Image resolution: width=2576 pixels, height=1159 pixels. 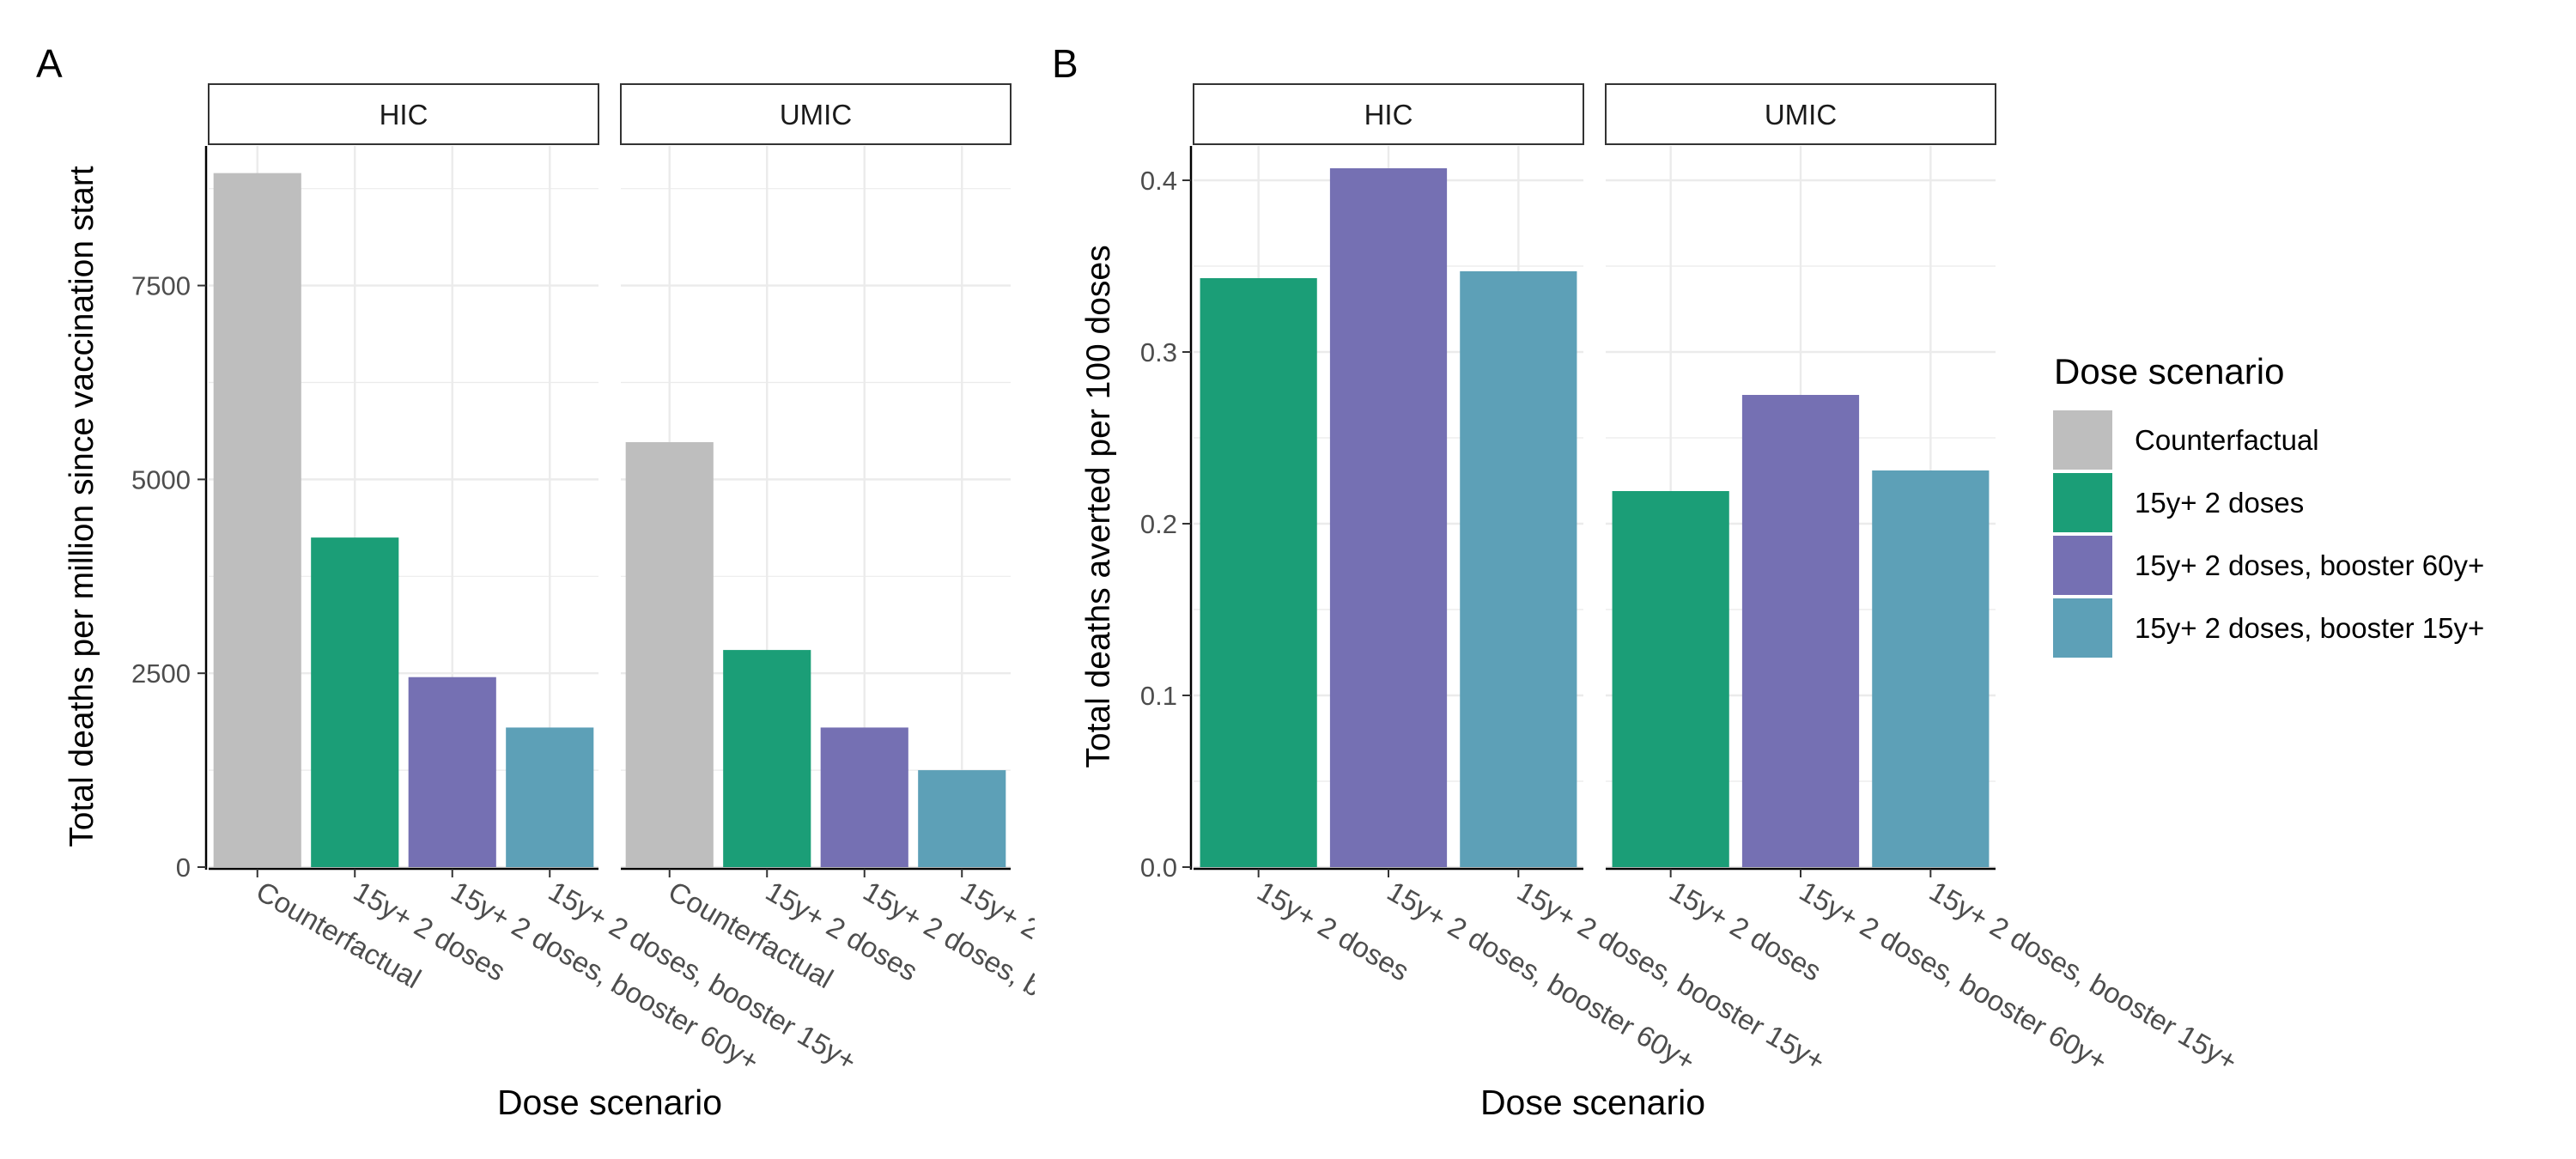 What do you see at coordinates (2219, 503) in the screenshot?
I see `legend-label: 15y+ 2 doses` at bounding box center [2219, 503].